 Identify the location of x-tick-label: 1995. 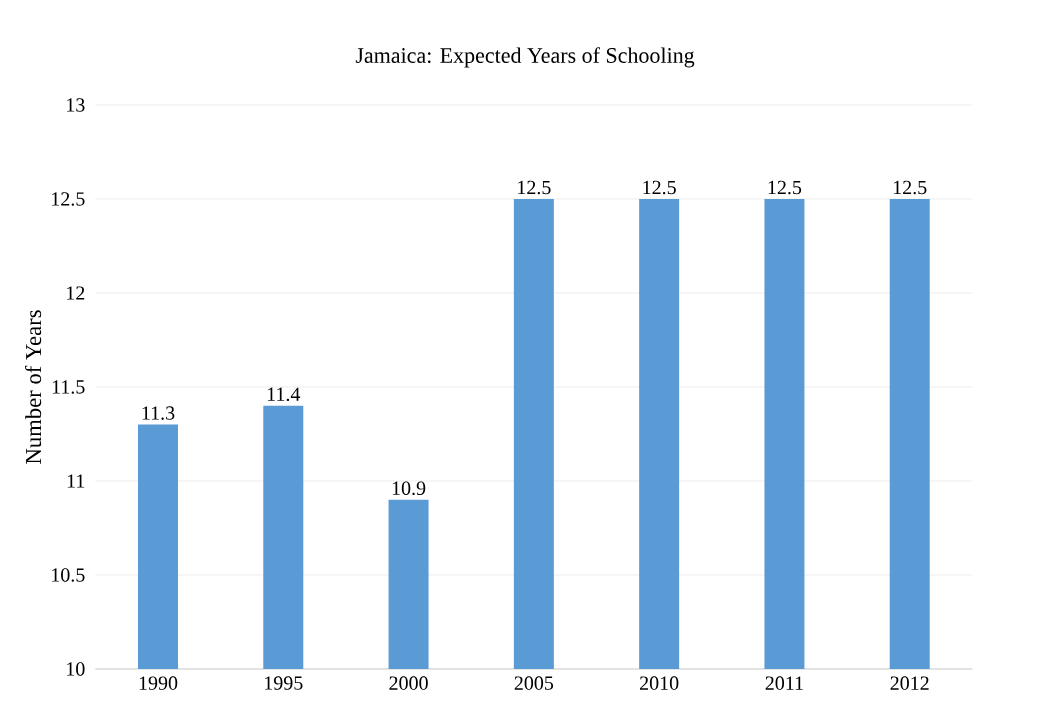
(284, 683).